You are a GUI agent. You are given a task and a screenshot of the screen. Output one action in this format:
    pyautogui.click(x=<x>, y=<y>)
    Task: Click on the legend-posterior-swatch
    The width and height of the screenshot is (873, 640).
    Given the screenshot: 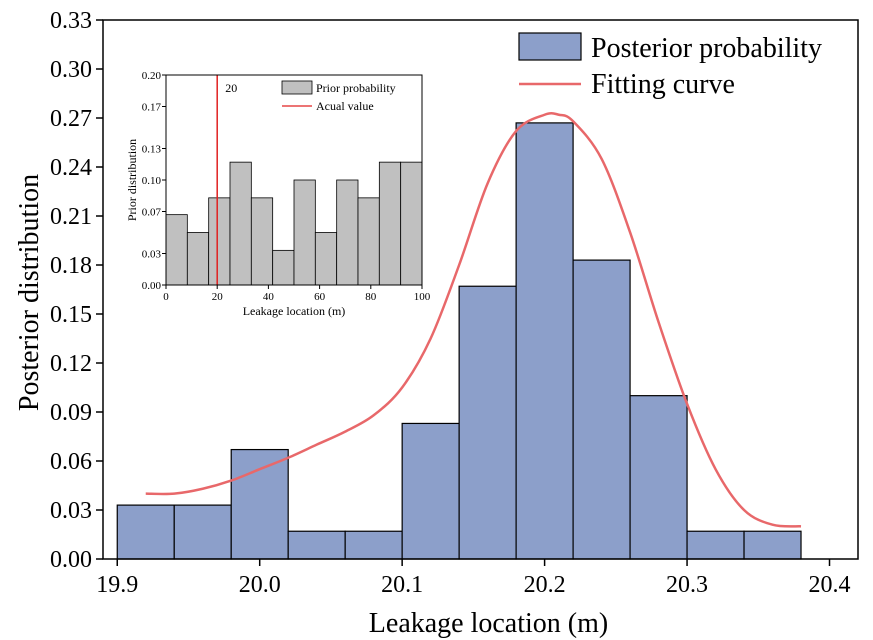 What is the action you would take?
    pyautogui.click(x=550, y=46)
    